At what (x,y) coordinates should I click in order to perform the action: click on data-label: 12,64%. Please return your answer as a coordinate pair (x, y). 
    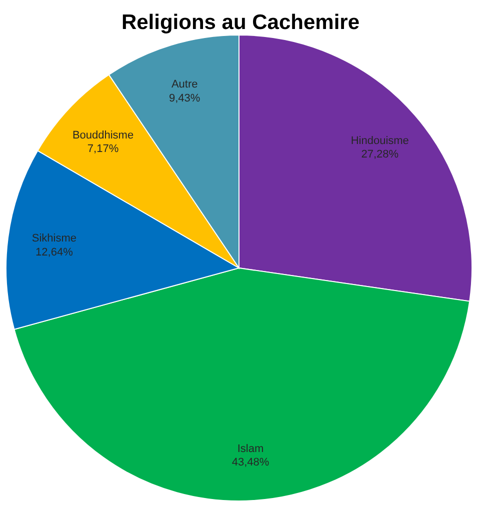
    Looking at the image, I should click on (55, 252).